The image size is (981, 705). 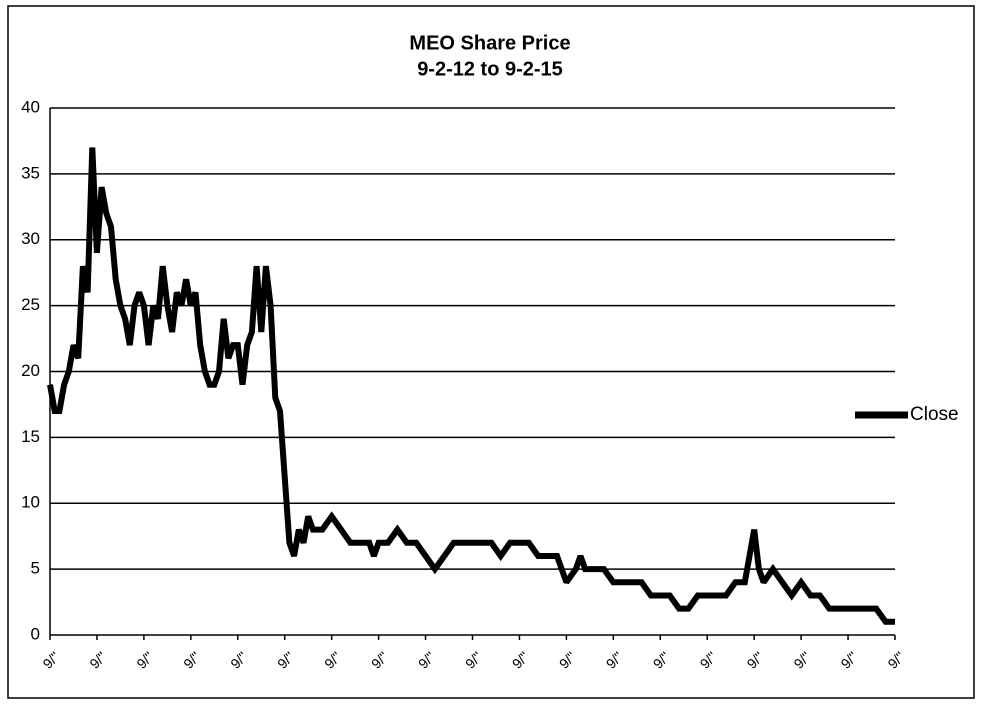 I want to click on y-tick-label: 15, so click(x=30, y=436).